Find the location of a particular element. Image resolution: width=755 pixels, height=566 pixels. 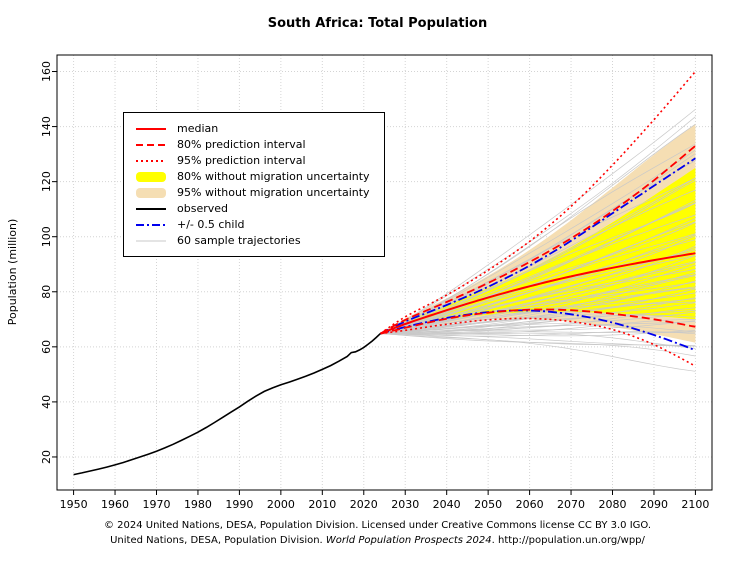

y-tick-label: 140 is located at coordinates (46, 126).